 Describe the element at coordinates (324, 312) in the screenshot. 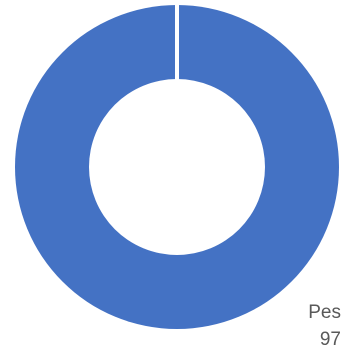

I see `data-label-category: Pes` at that location.